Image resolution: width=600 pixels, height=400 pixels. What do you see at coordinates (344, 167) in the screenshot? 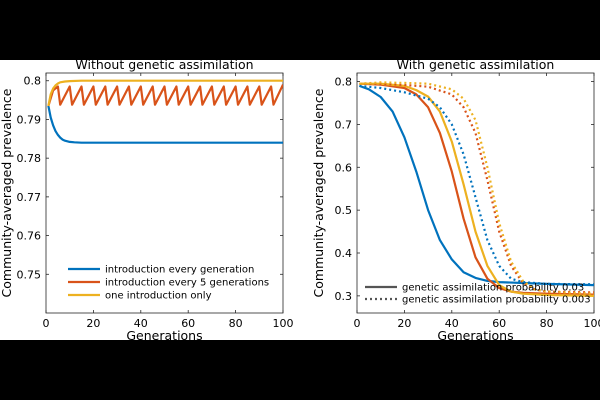
I see `y-tick-label: 0.6` at bounding box center [344, 167].